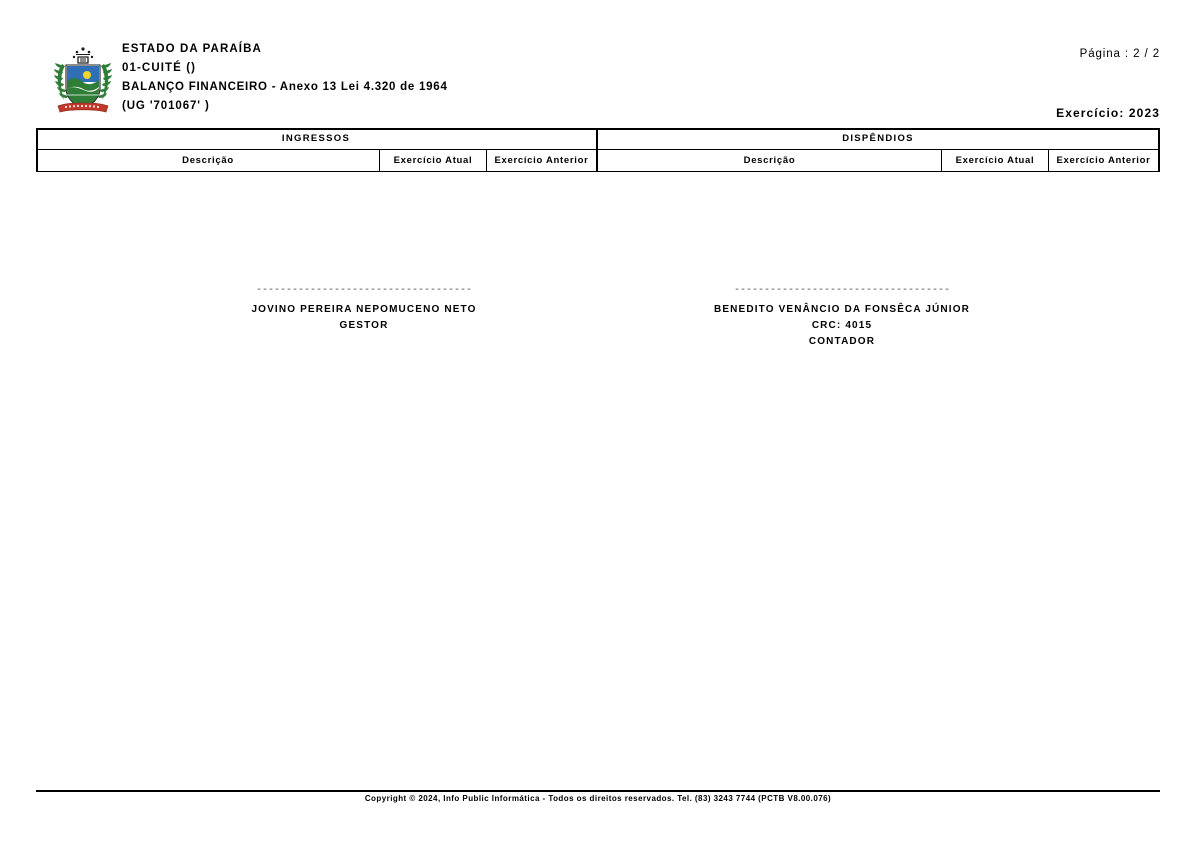 This screenshot has height=848, width=1200. I want to click on table-sep-ing-atual, so click(379, 161).